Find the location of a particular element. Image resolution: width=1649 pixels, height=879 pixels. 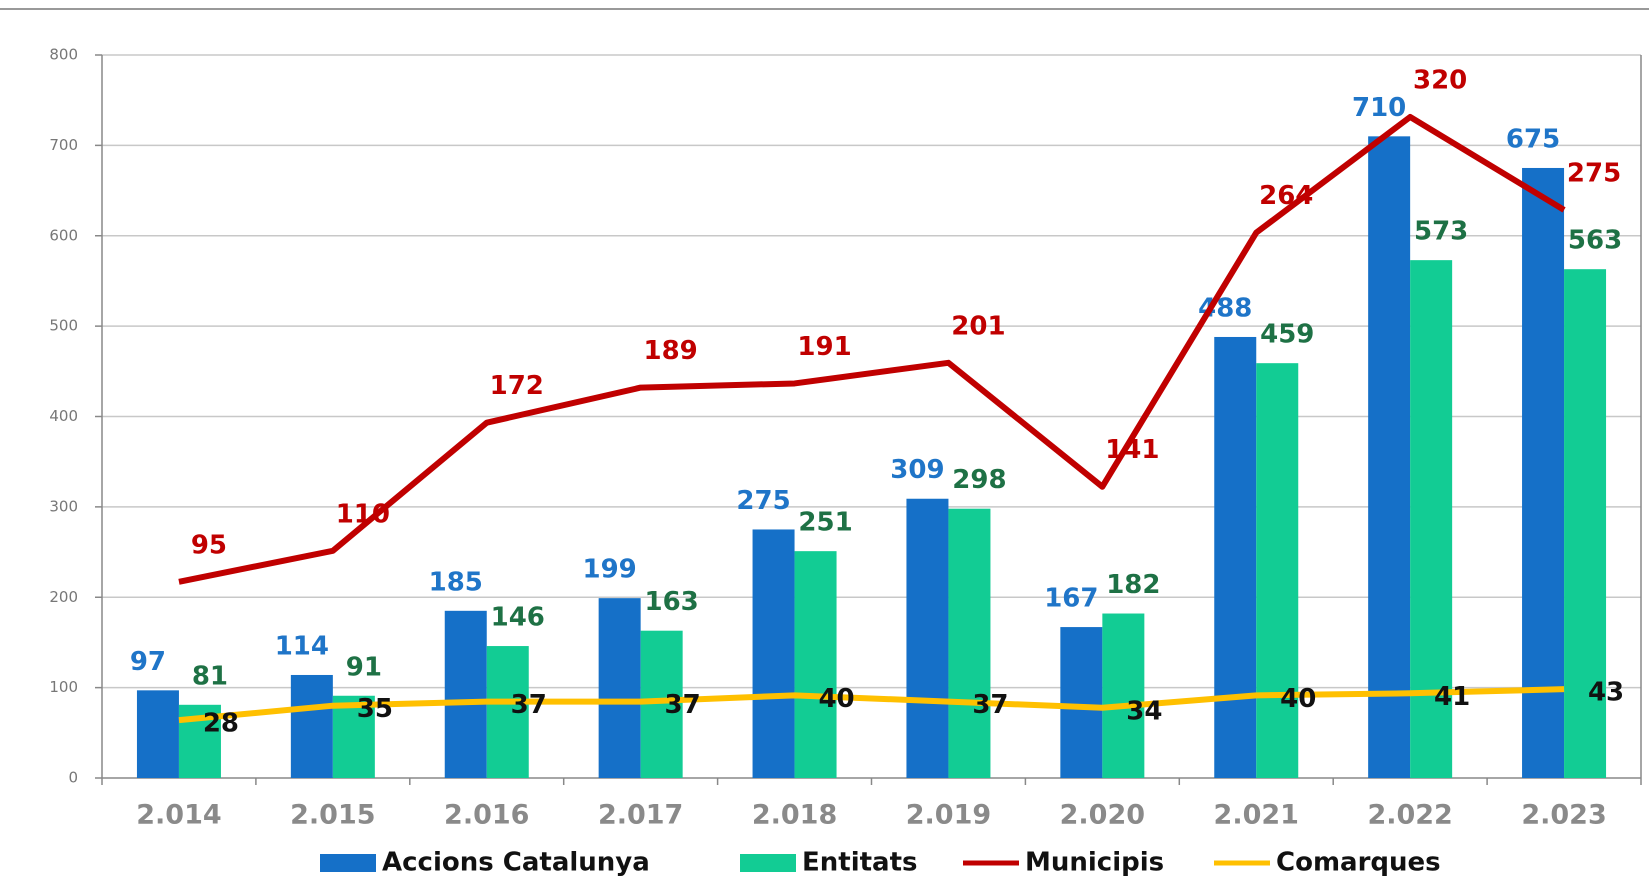

x-tick-label: 2.021 is located at coordinates (1256, 815).